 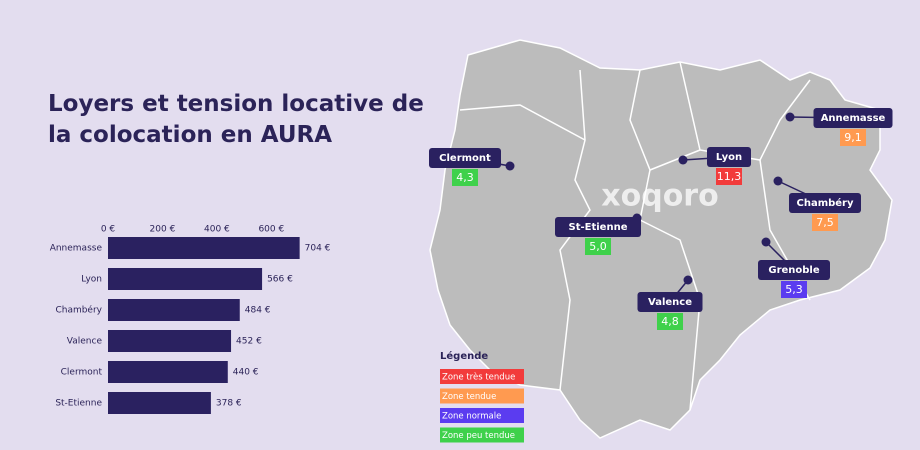 I want to click on value-label: 484 €, so click(x=258, y=311).